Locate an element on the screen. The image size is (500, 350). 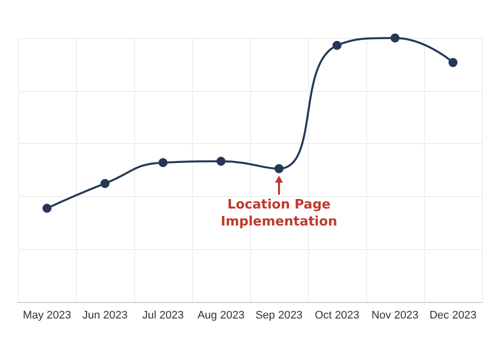
x-tick-label: Nov 2023 is located at coordinates (395, 316).